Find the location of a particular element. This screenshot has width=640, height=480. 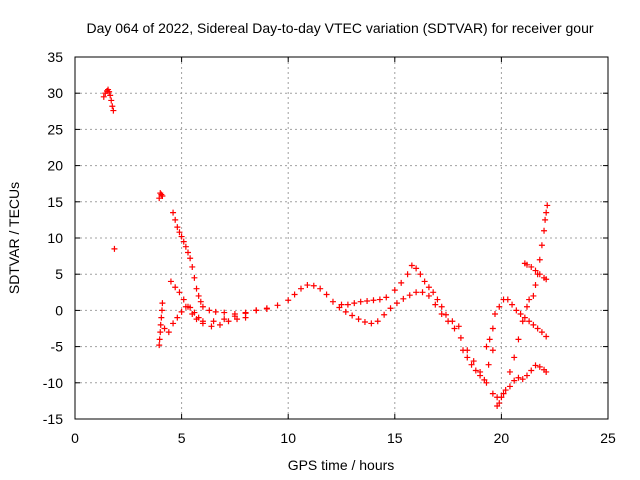

y-tick-label: -10 is located at coordinates (53, 383).